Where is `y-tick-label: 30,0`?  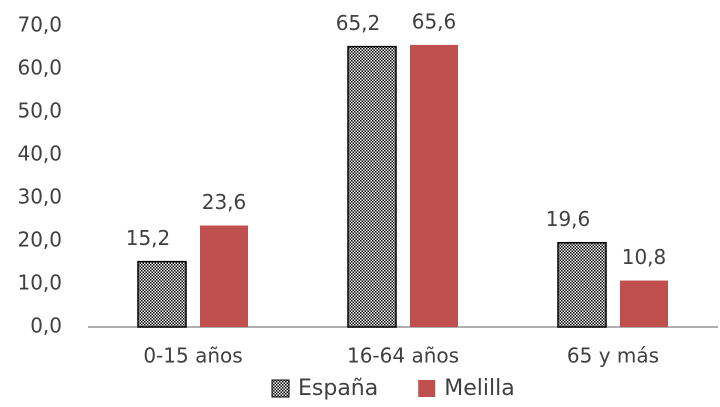 y-tick-label: 30,0 is located at coordinates (39, 197).